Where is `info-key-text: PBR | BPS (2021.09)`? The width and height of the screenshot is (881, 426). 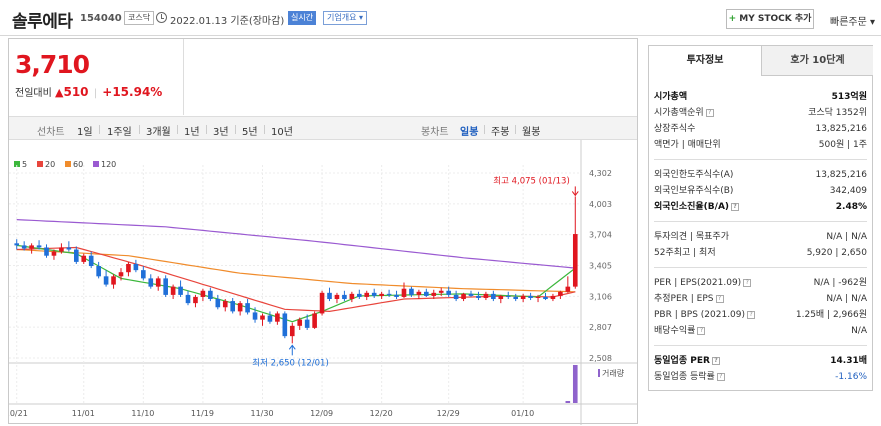
info-key-text: PBR | BPS (2021.09) is located at coordinates (700, 315).